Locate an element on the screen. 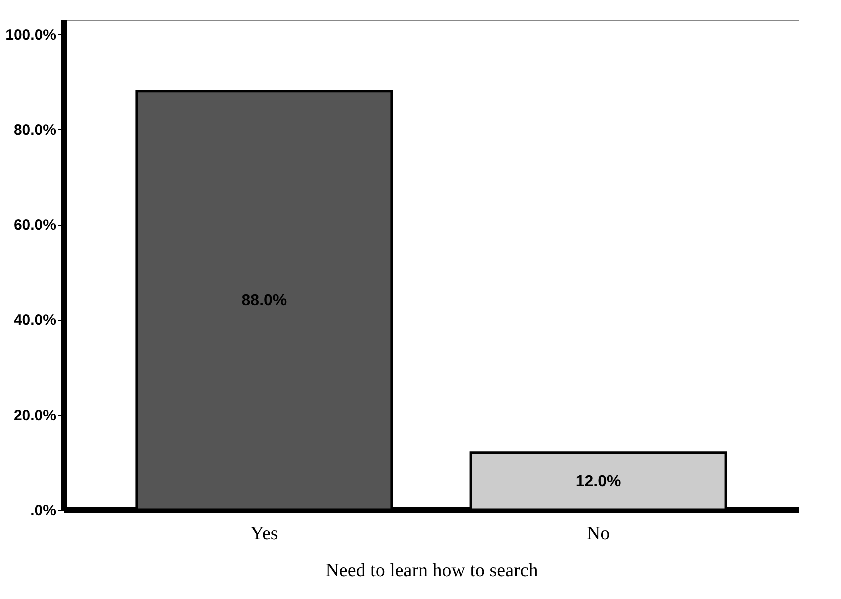  x-tick-label: Yes is located at coordinates (264, 534).